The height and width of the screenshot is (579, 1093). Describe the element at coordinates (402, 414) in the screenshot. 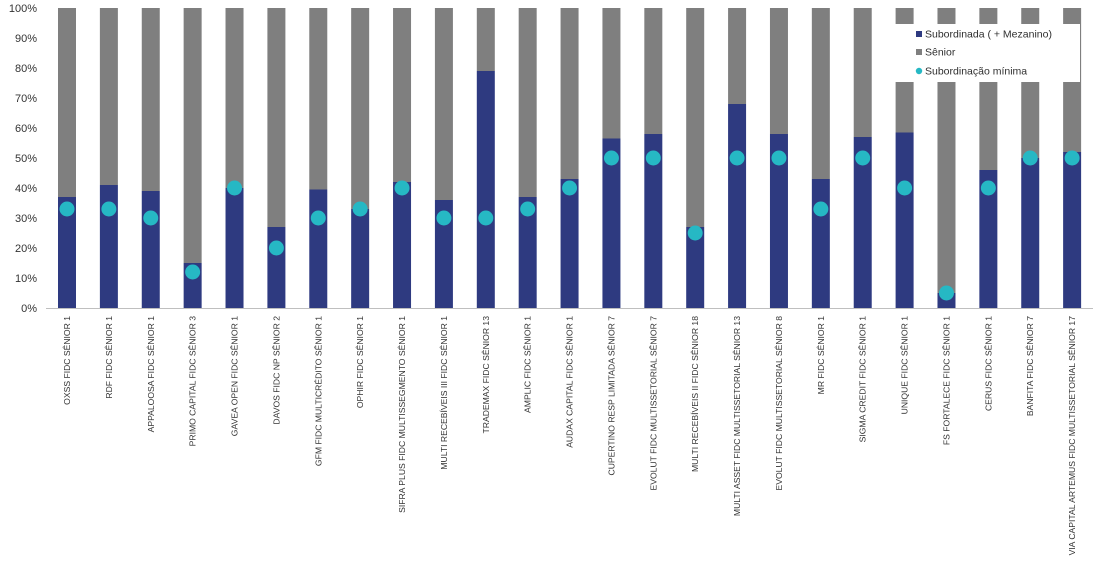

I see `x-tick-label: SIFRA PLUS FIDC MULTISSEGMENTO SÊNIOR 1` at that location.